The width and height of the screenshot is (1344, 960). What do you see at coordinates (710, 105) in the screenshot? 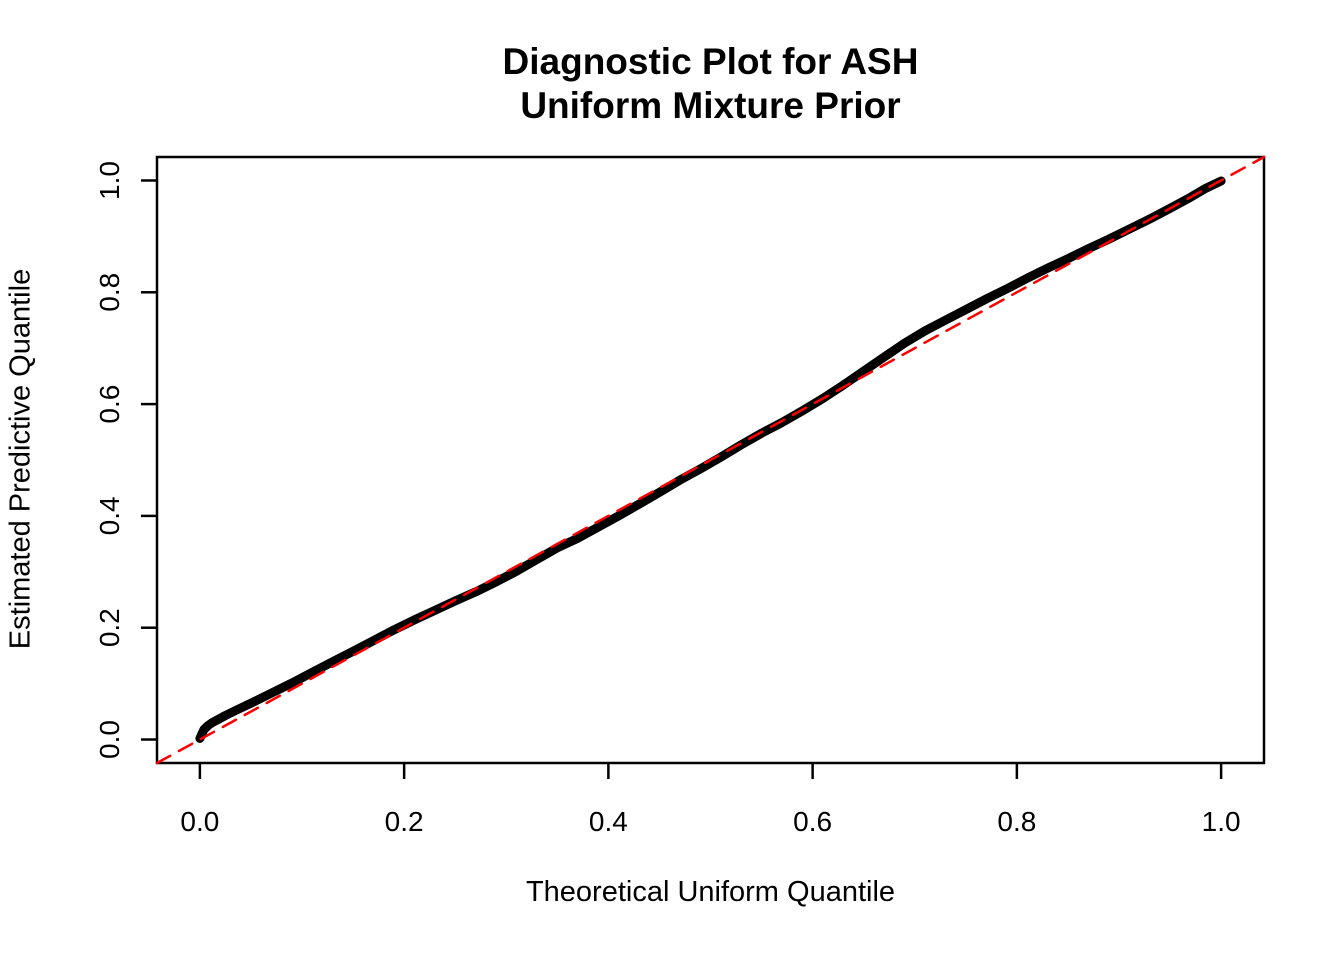
I see `chart-title-line-2: Uniform Mixture Prior` at bounding box center [710, 105].